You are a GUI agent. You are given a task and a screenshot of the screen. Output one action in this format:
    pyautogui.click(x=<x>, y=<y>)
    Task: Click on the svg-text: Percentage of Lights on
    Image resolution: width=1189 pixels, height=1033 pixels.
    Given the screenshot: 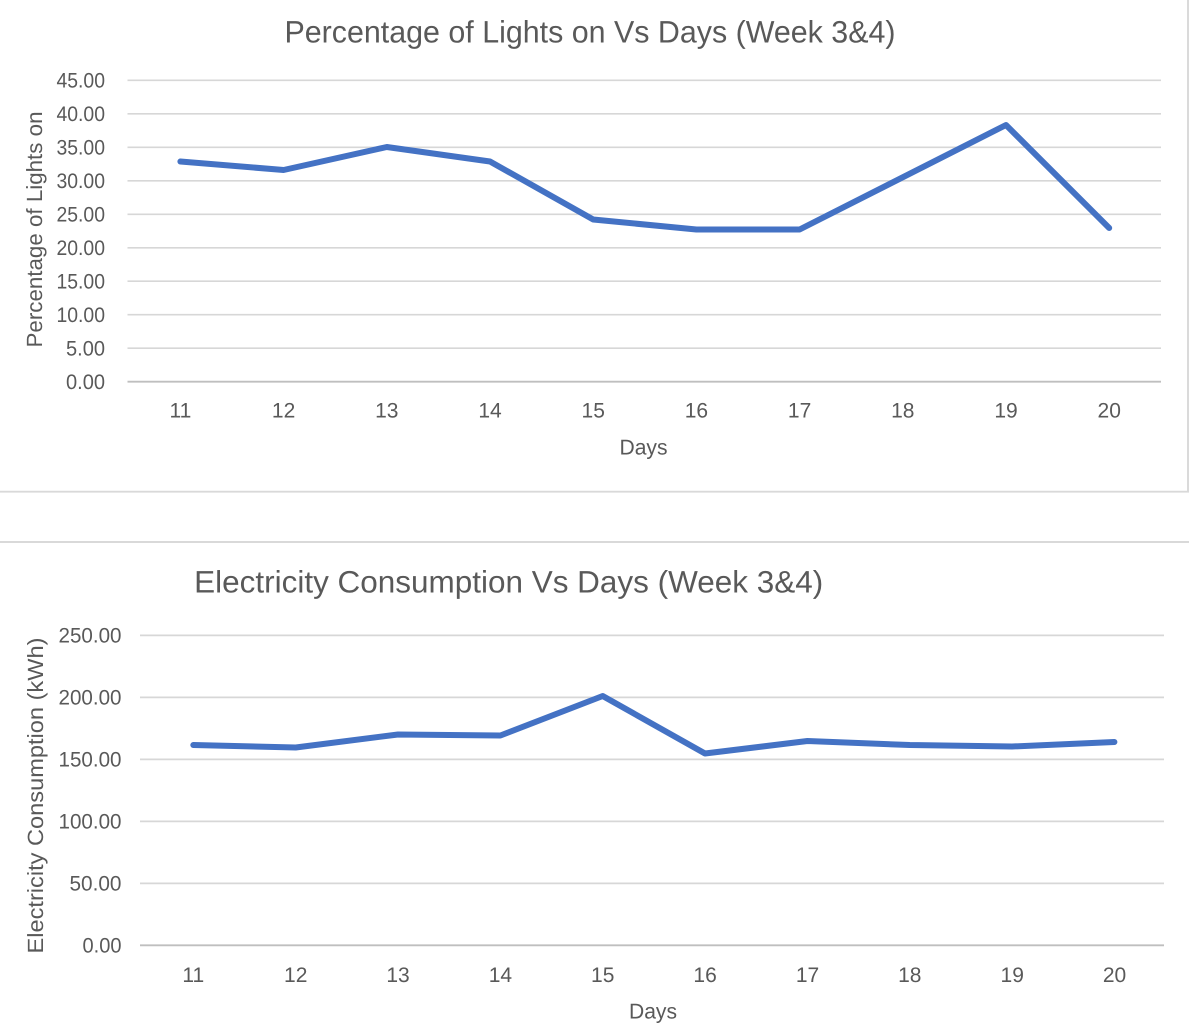 What is the action you would take?
    pyautogui.click(x=34, y=229)
    